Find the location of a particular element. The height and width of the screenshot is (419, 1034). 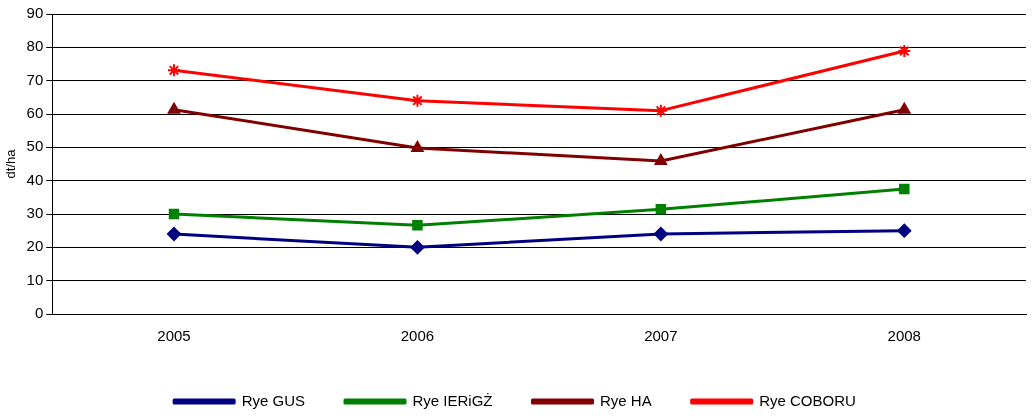

y-tick-label: 60 is located at coordinates (35, 113).